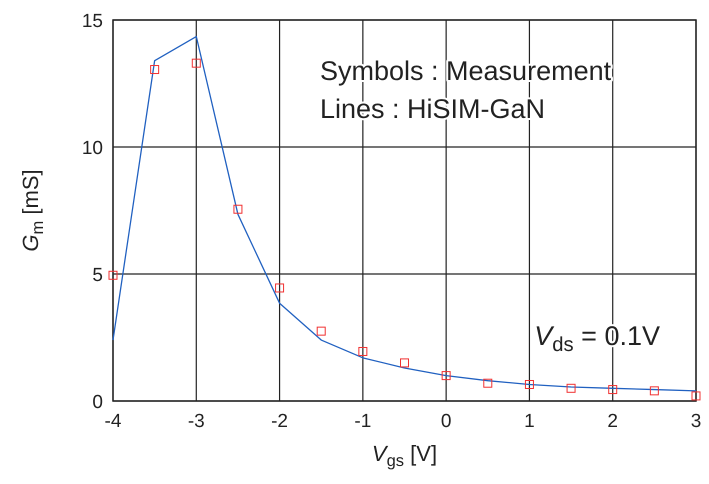  I want to click on y-tick-label: 15, so click(92, 21).